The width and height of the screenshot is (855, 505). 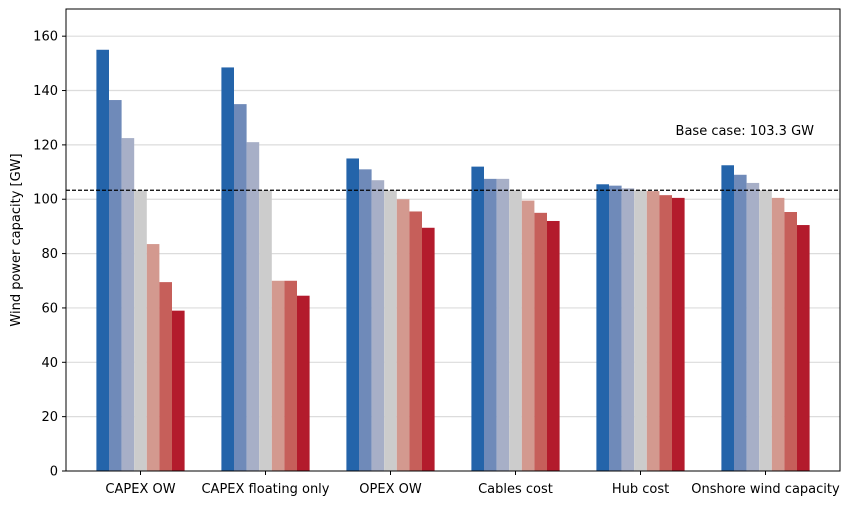 What do you see at coordinates (16, 239) in the screenshot?
I see `y-axis-label: Wind power capacity [GW]` at bounding box center [16, 239].